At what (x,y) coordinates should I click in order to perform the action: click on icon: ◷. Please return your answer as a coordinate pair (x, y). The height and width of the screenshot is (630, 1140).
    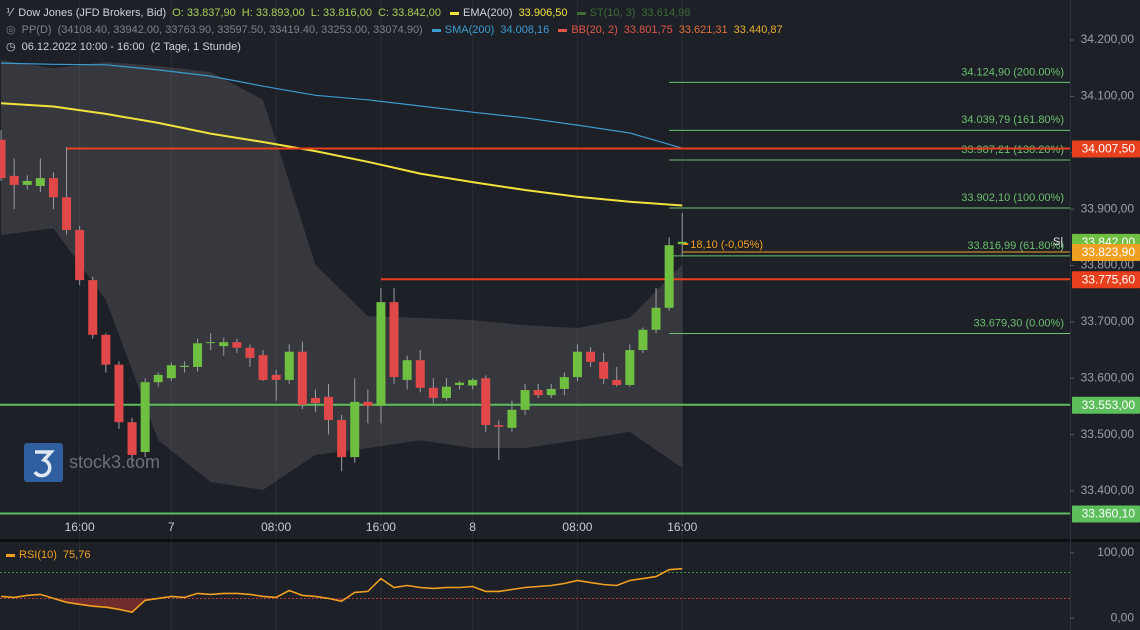
    Looking at the image, I should click on (11, 47).